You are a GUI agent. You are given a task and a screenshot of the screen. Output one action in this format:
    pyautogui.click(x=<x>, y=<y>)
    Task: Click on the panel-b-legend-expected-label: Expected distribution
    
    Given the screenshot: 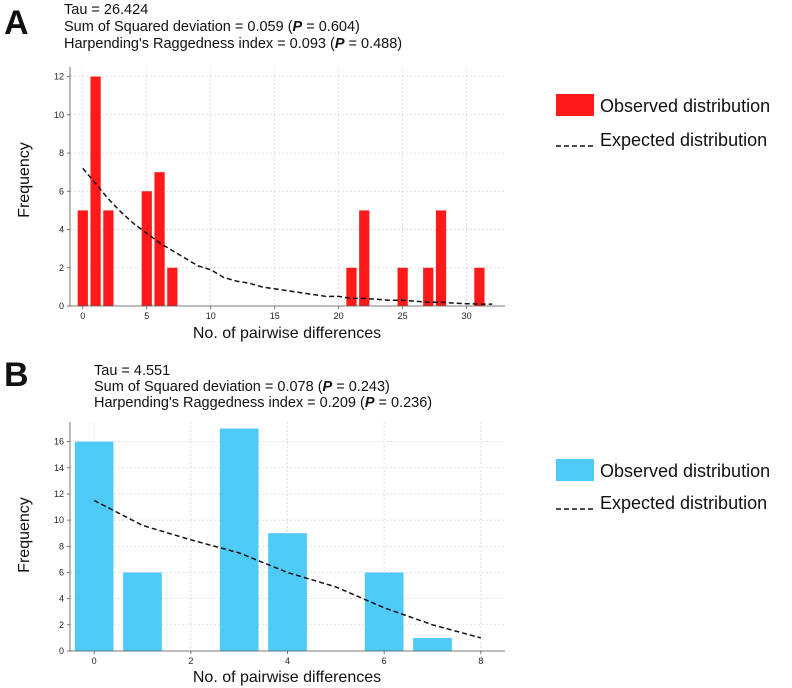 What is the action you would take?
    pyautogui.click(x=683, y=503)
    